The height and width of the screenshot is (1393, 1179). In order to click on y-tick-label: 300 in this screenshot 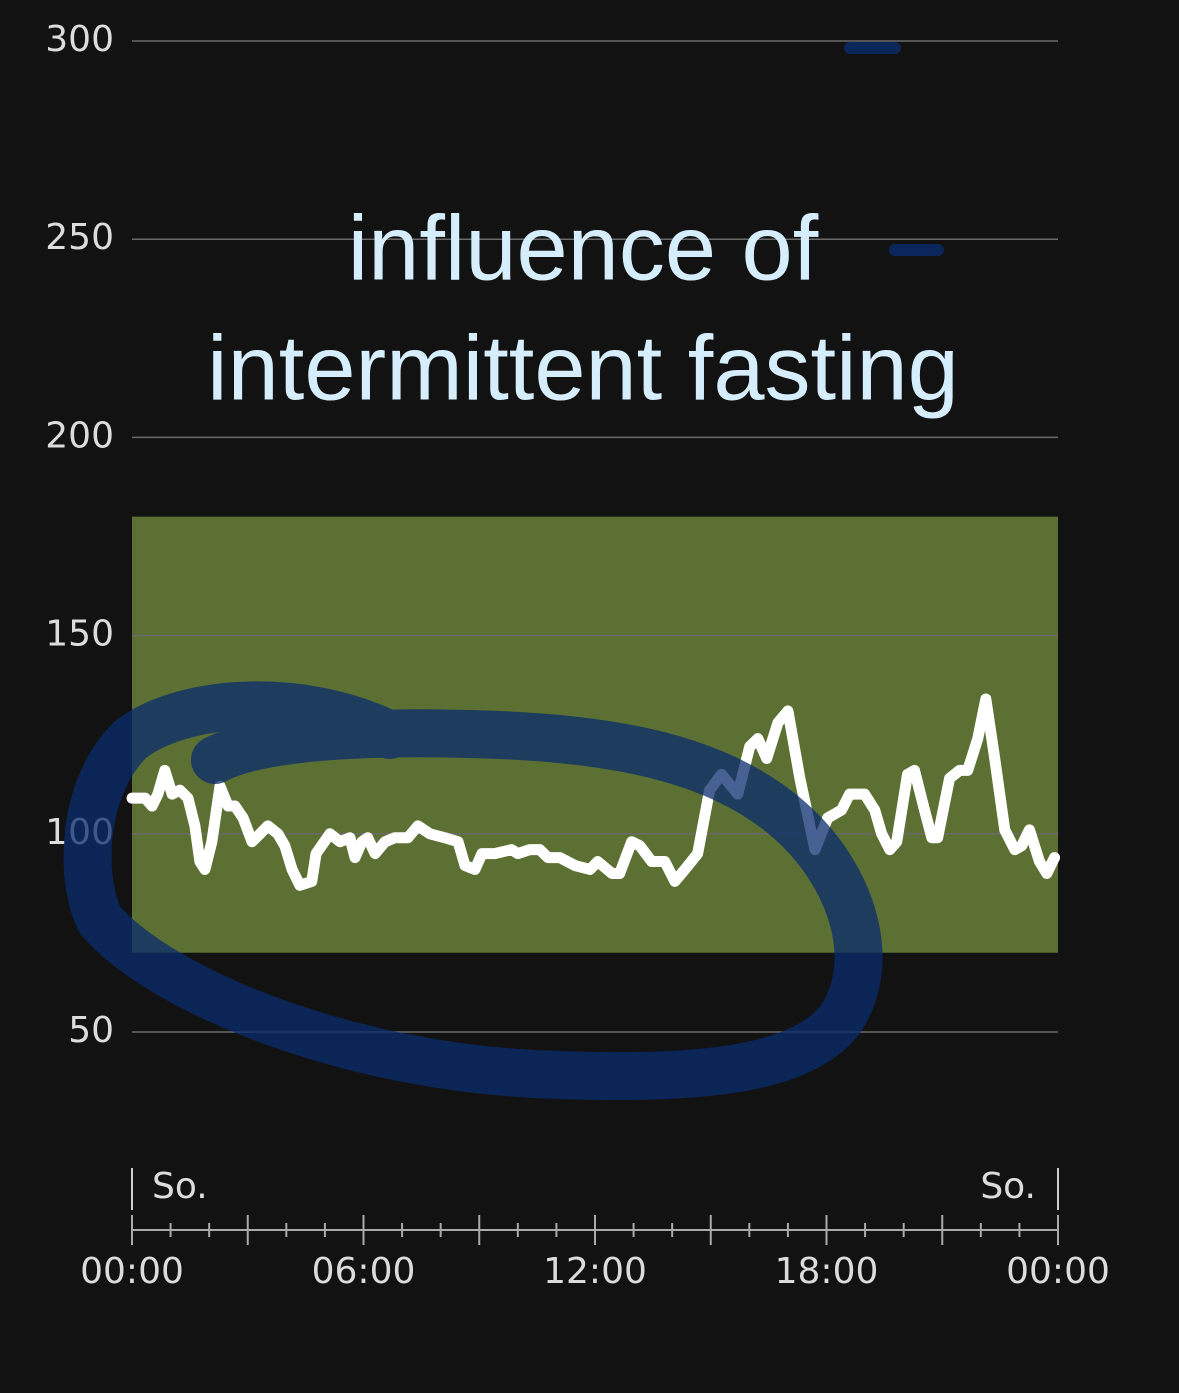, I will do `click(79, 39)`.